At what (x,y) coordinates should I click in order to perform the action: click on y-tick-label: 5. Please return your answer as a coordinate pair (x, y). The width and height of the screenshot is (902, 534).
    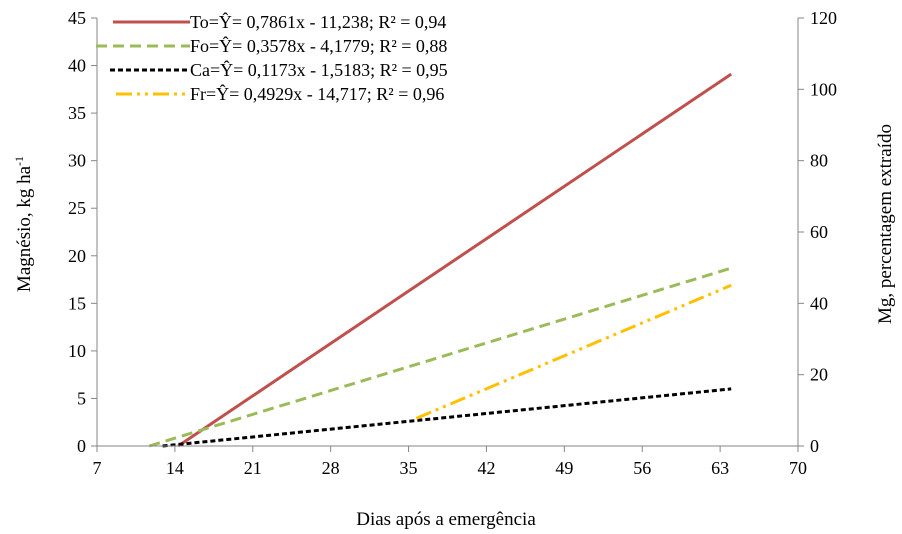
    Looking at the image, I should click on (81, 398).